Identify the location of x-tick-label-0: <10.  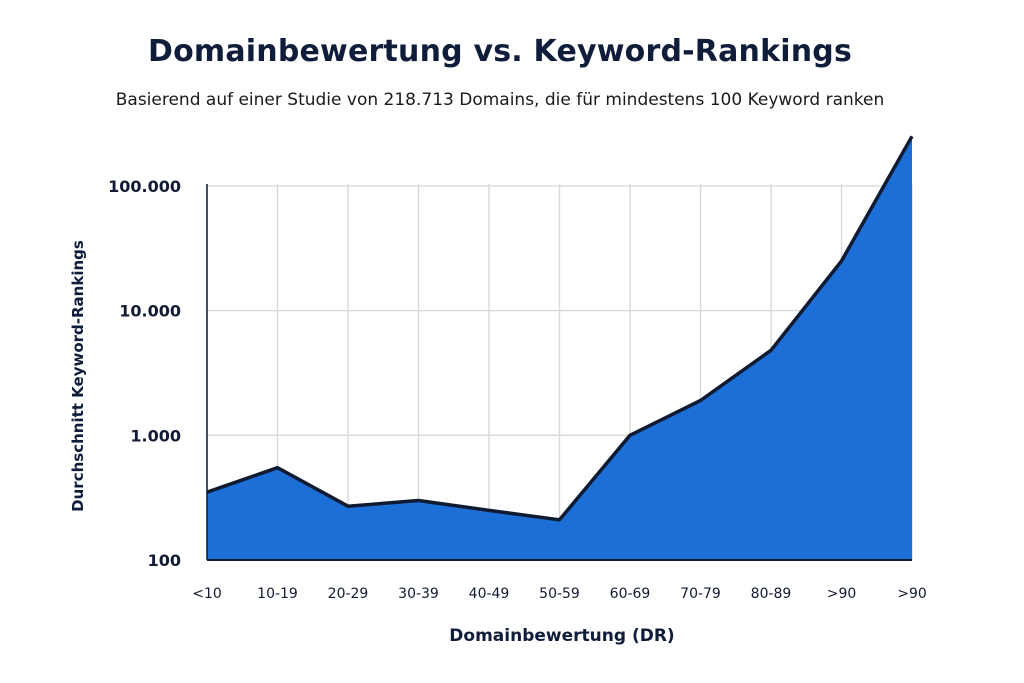
(207, 594).